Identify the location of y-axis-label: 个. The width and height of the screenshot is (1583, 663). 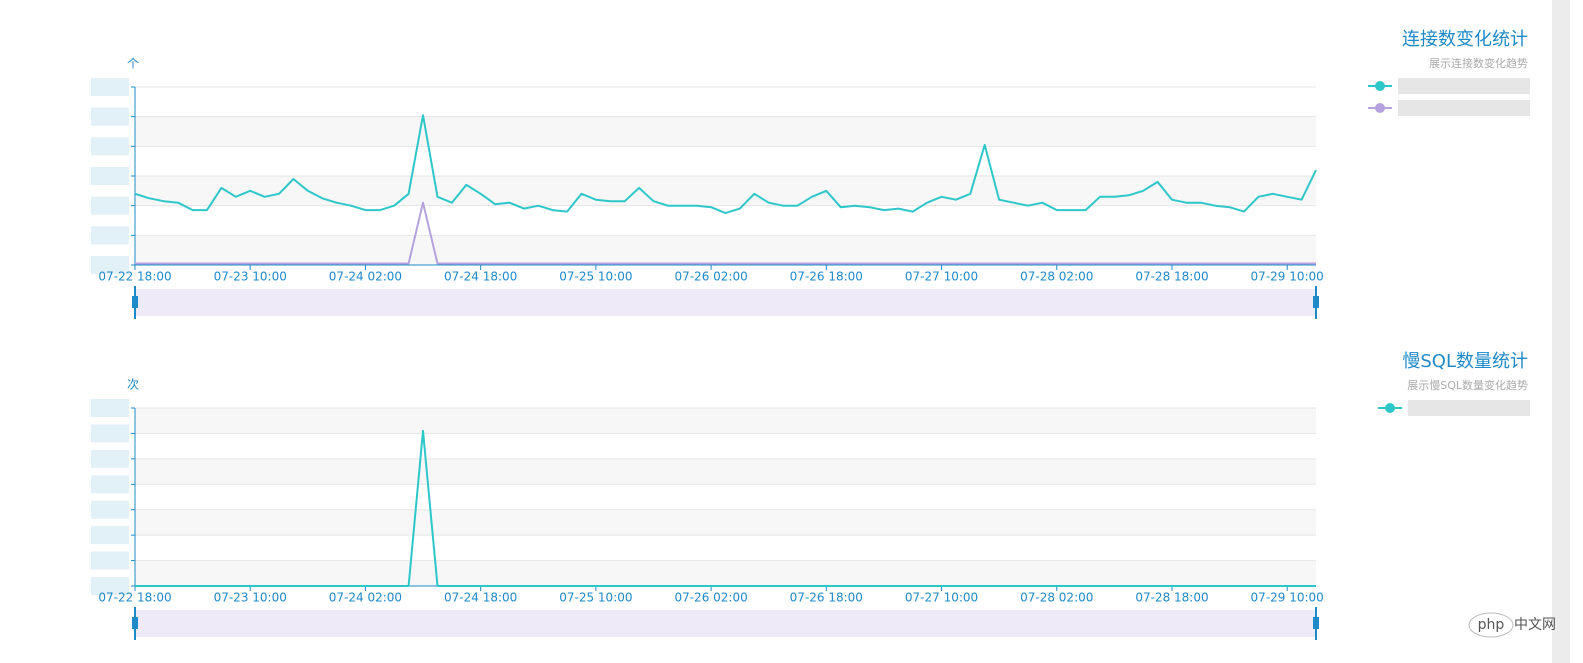
(133, 64).